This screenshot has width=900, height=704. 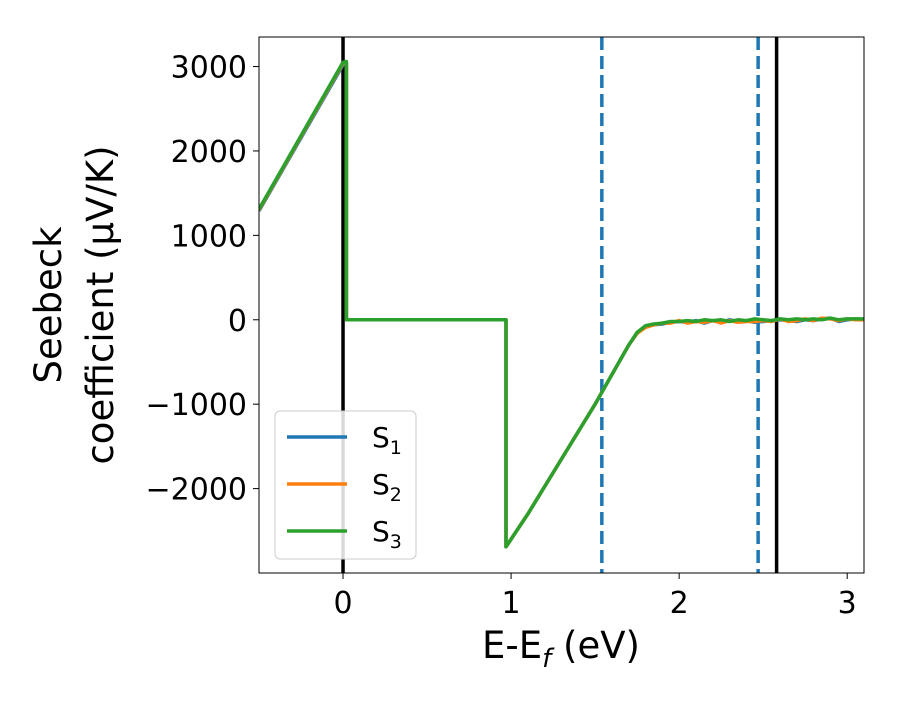 What do you see at coordinates (202, 279) in the screenshot?
I see `y-axis-ticks: −2000 −1000 0 1000 2000 3000` at bounding box center [202, 279].